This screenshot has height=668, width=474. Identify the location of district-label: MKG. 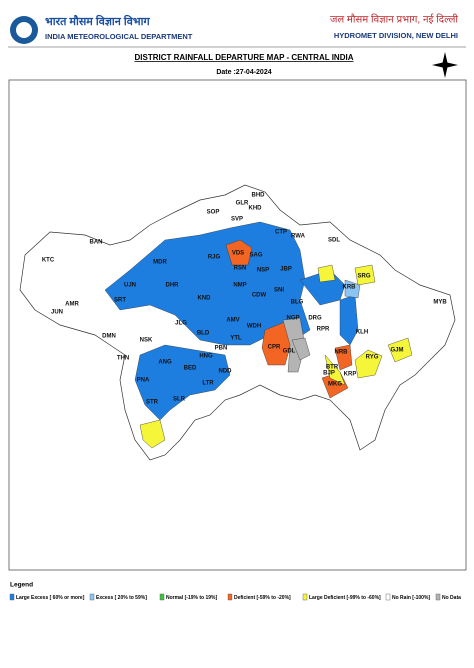
(335, 385).